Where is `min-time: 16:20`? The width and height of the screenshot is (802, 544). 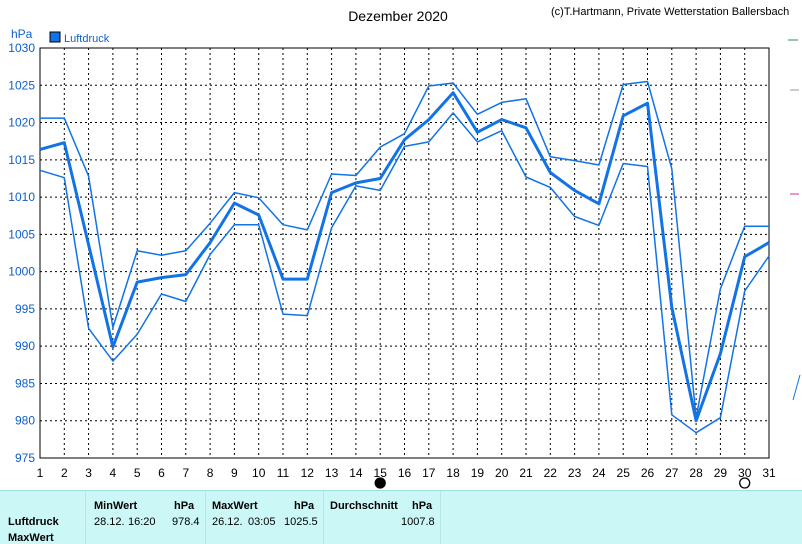
min-time: 16:20 is located at coordinates (142, 522).